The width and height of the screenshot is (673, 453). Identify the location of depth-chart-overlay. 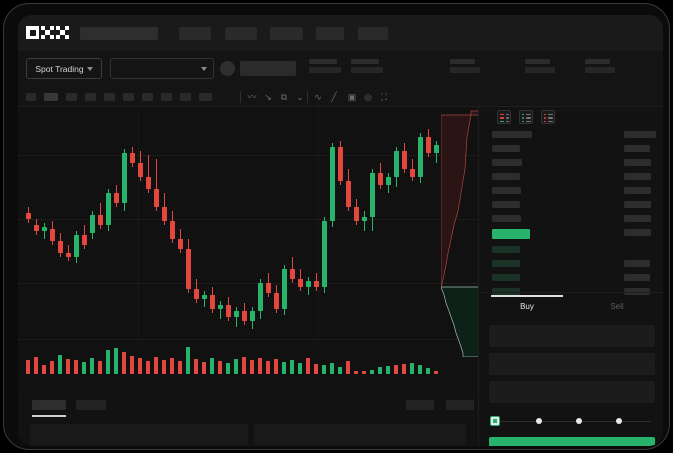
(459, 233).